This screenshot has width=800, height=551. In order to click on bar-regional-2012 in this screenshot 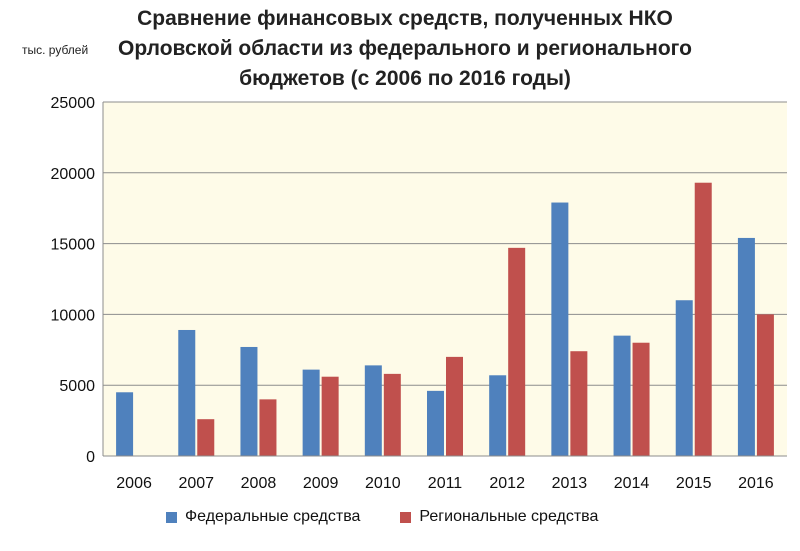, I will do `click(517, 351)`.